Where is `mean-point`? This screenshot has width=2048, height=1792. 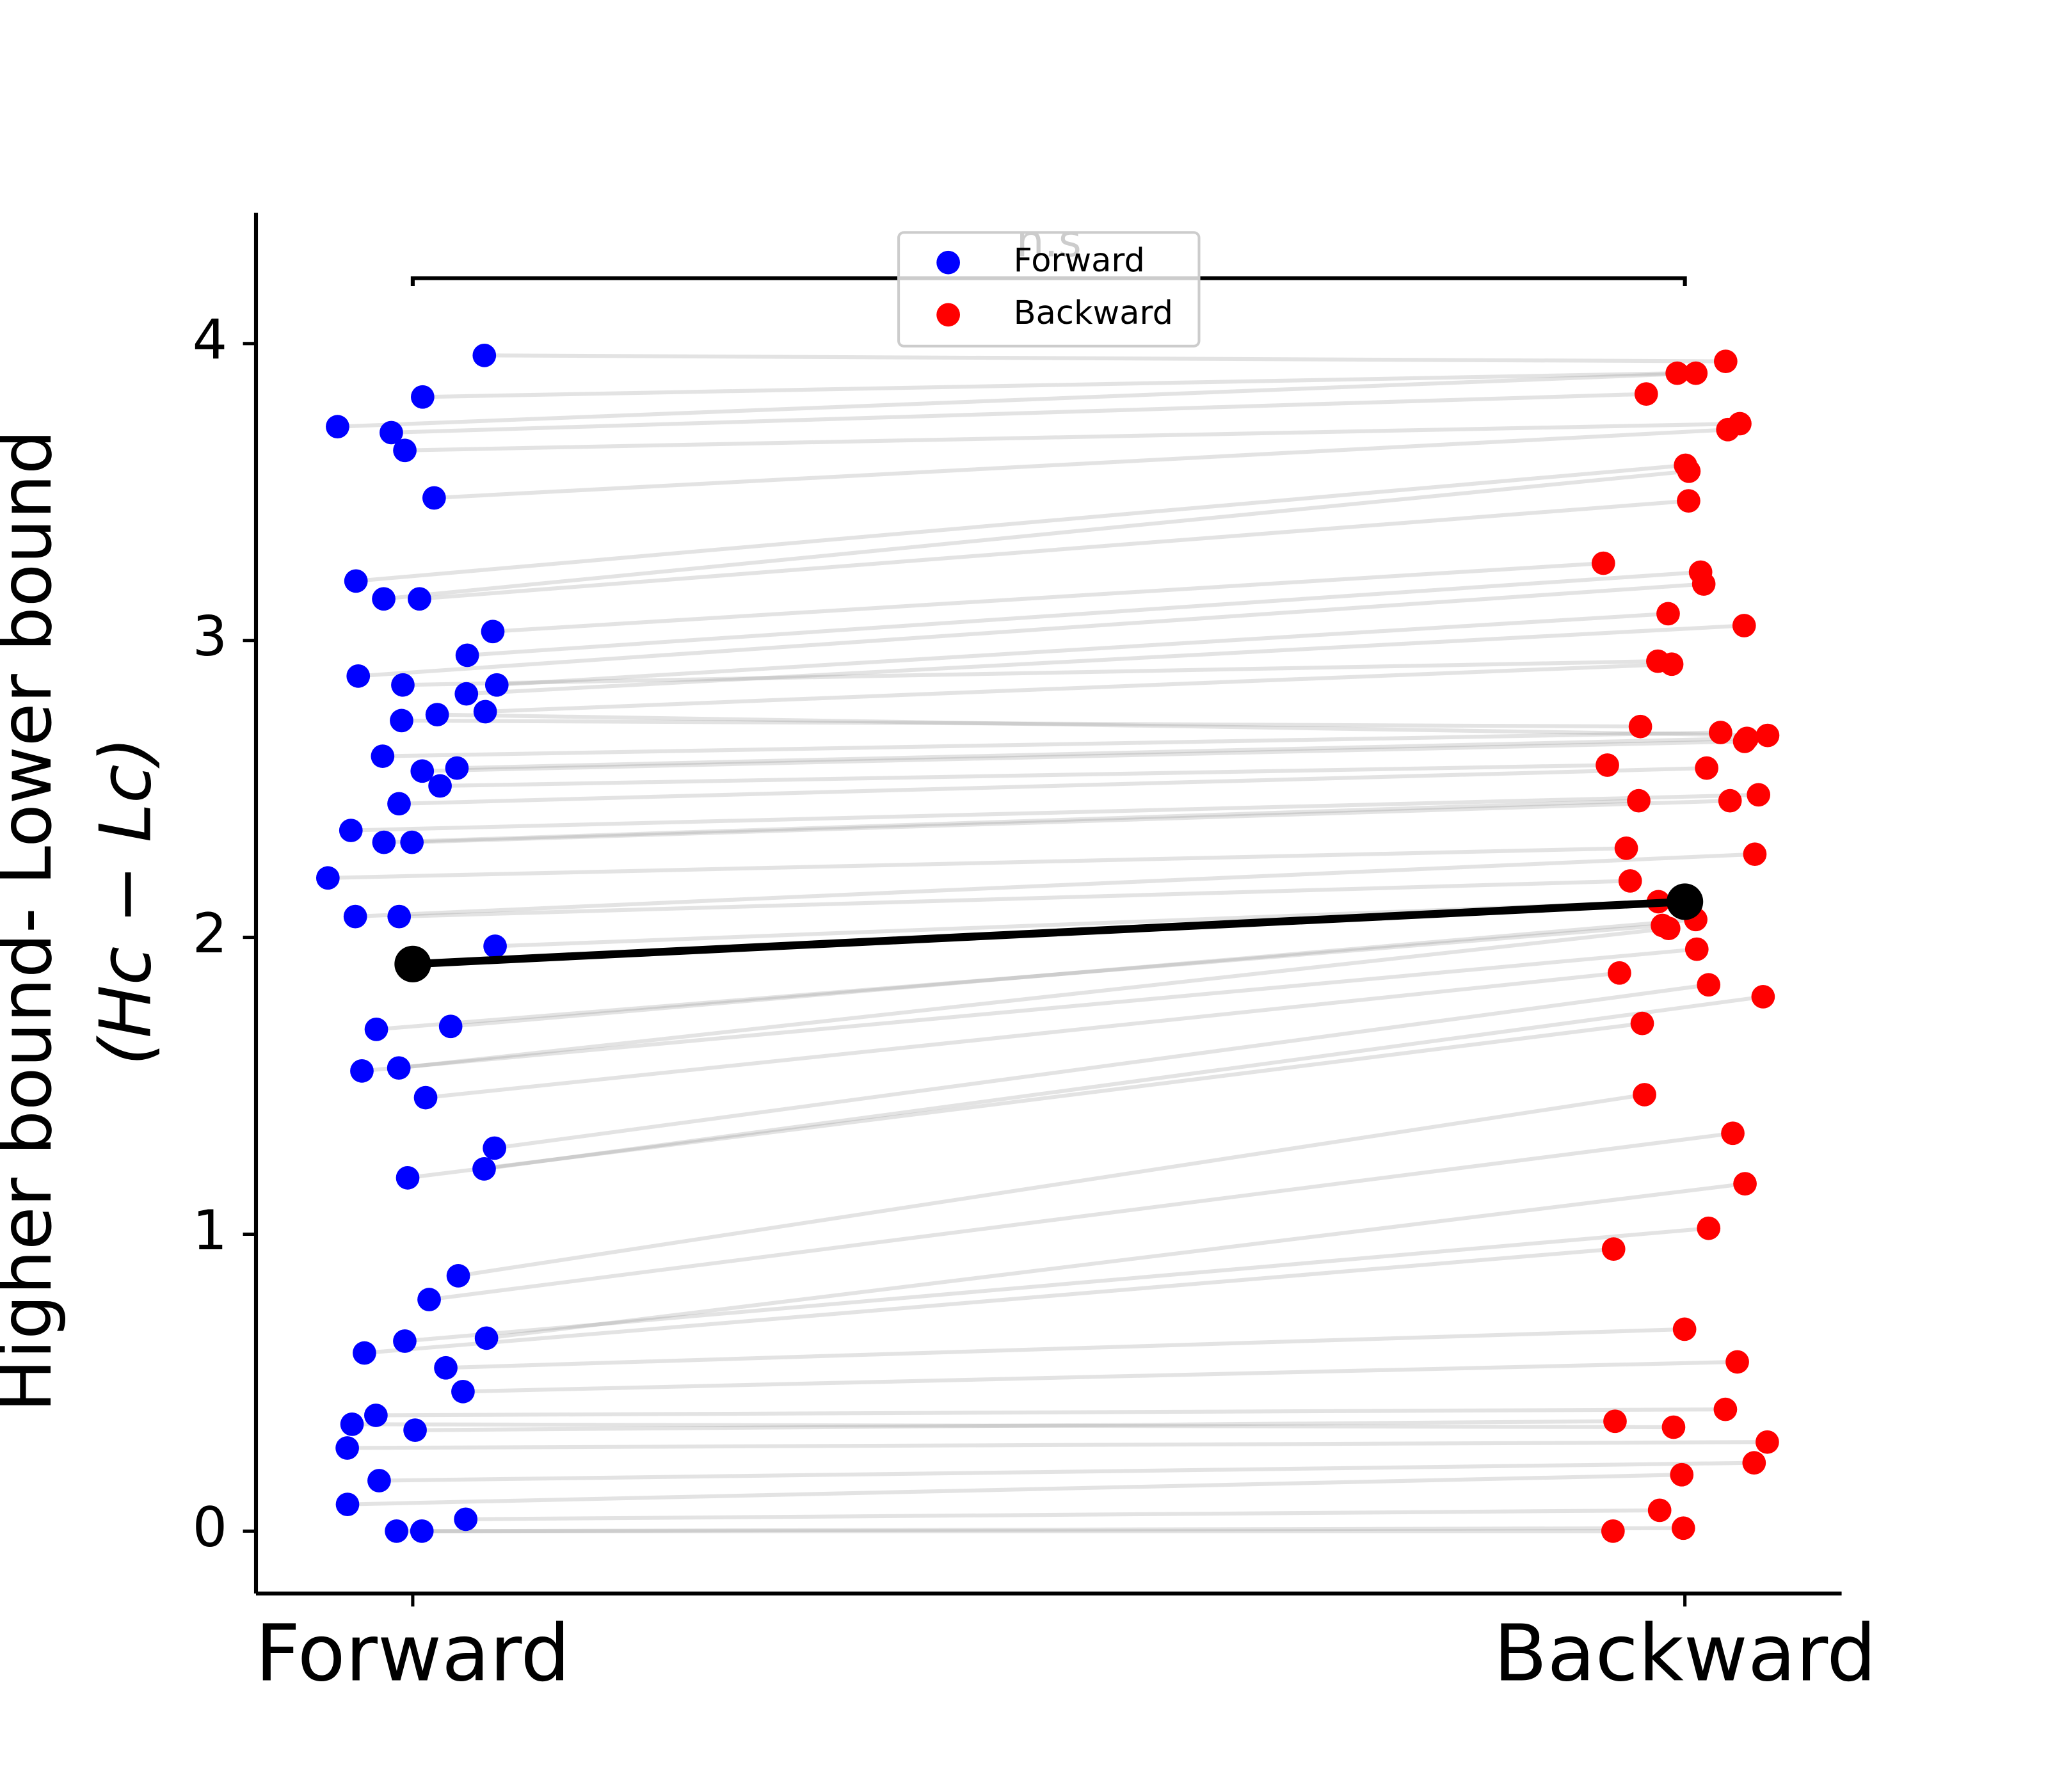 mean-point is located at coordinates (412, 963).